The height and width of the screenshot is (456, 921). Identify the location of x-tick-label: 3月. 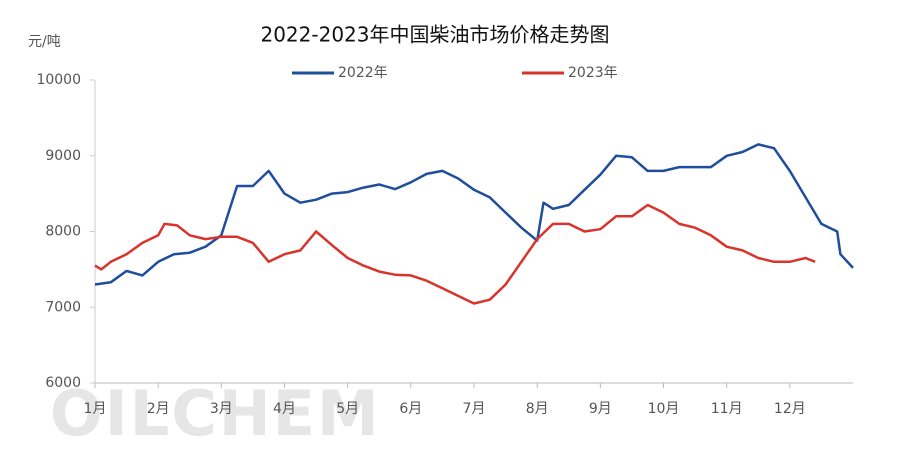
(221, 409).